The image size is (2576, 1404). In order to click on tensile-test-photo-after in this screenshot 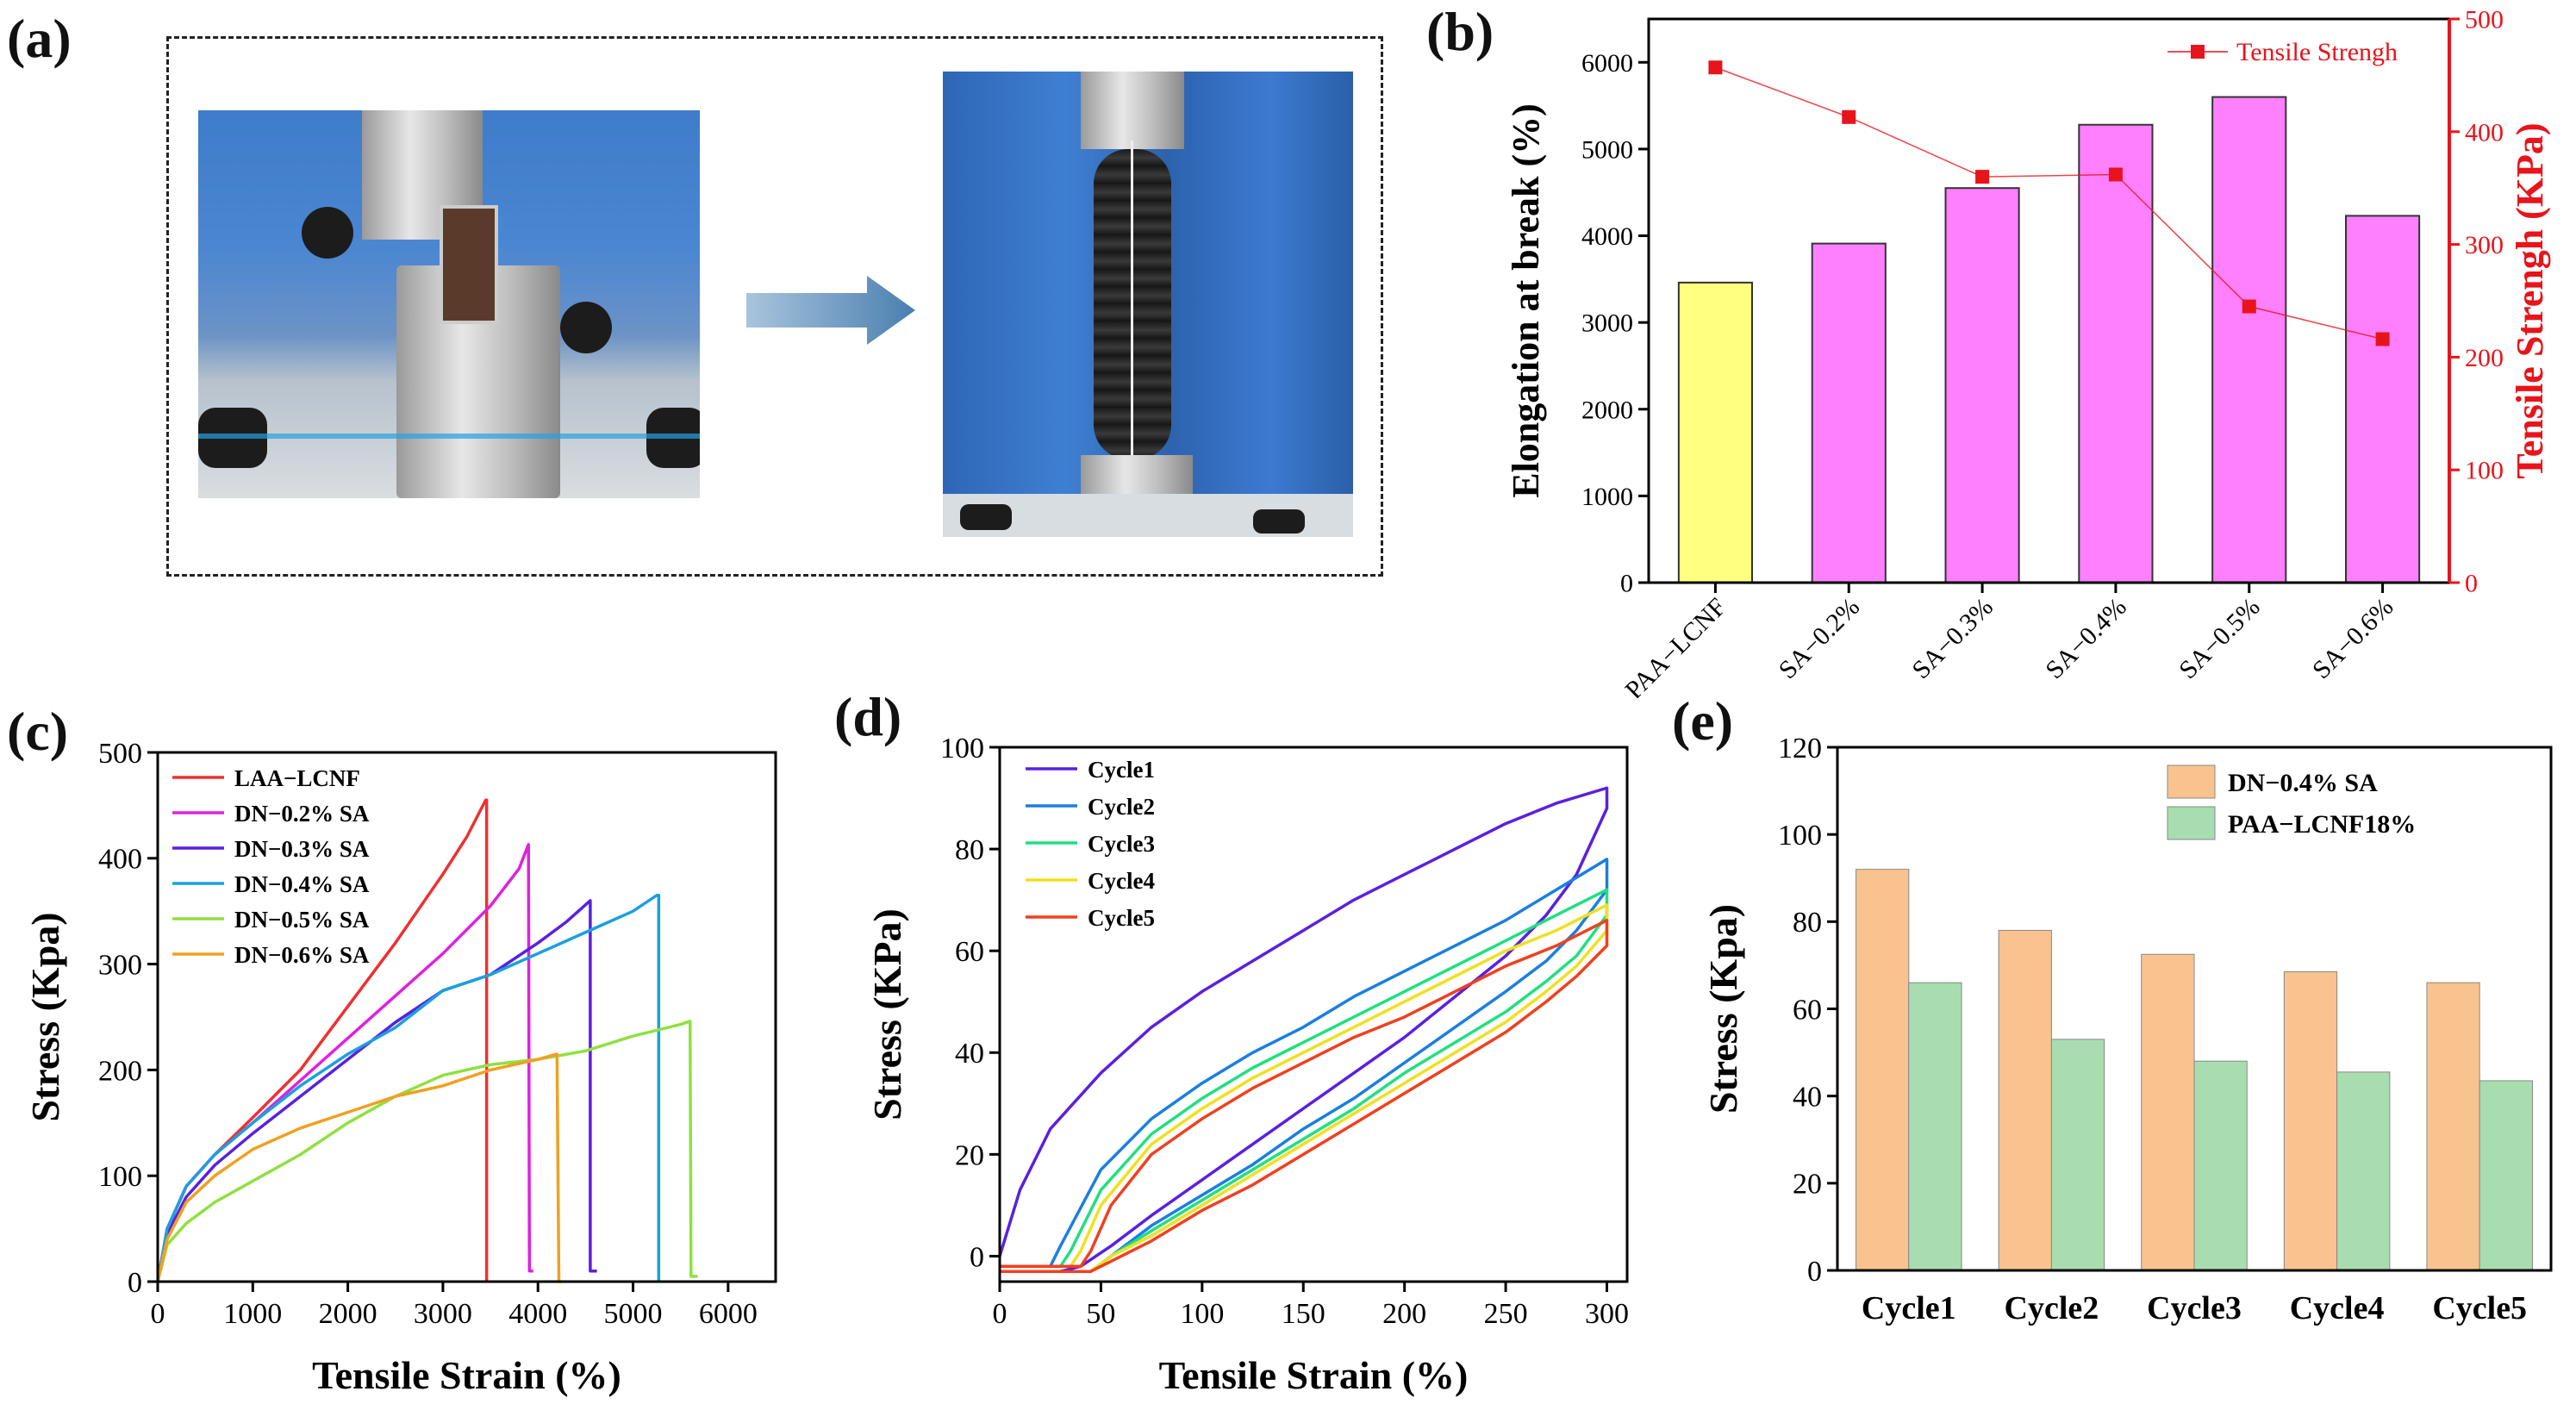, I will do `click(1148, 305)`.